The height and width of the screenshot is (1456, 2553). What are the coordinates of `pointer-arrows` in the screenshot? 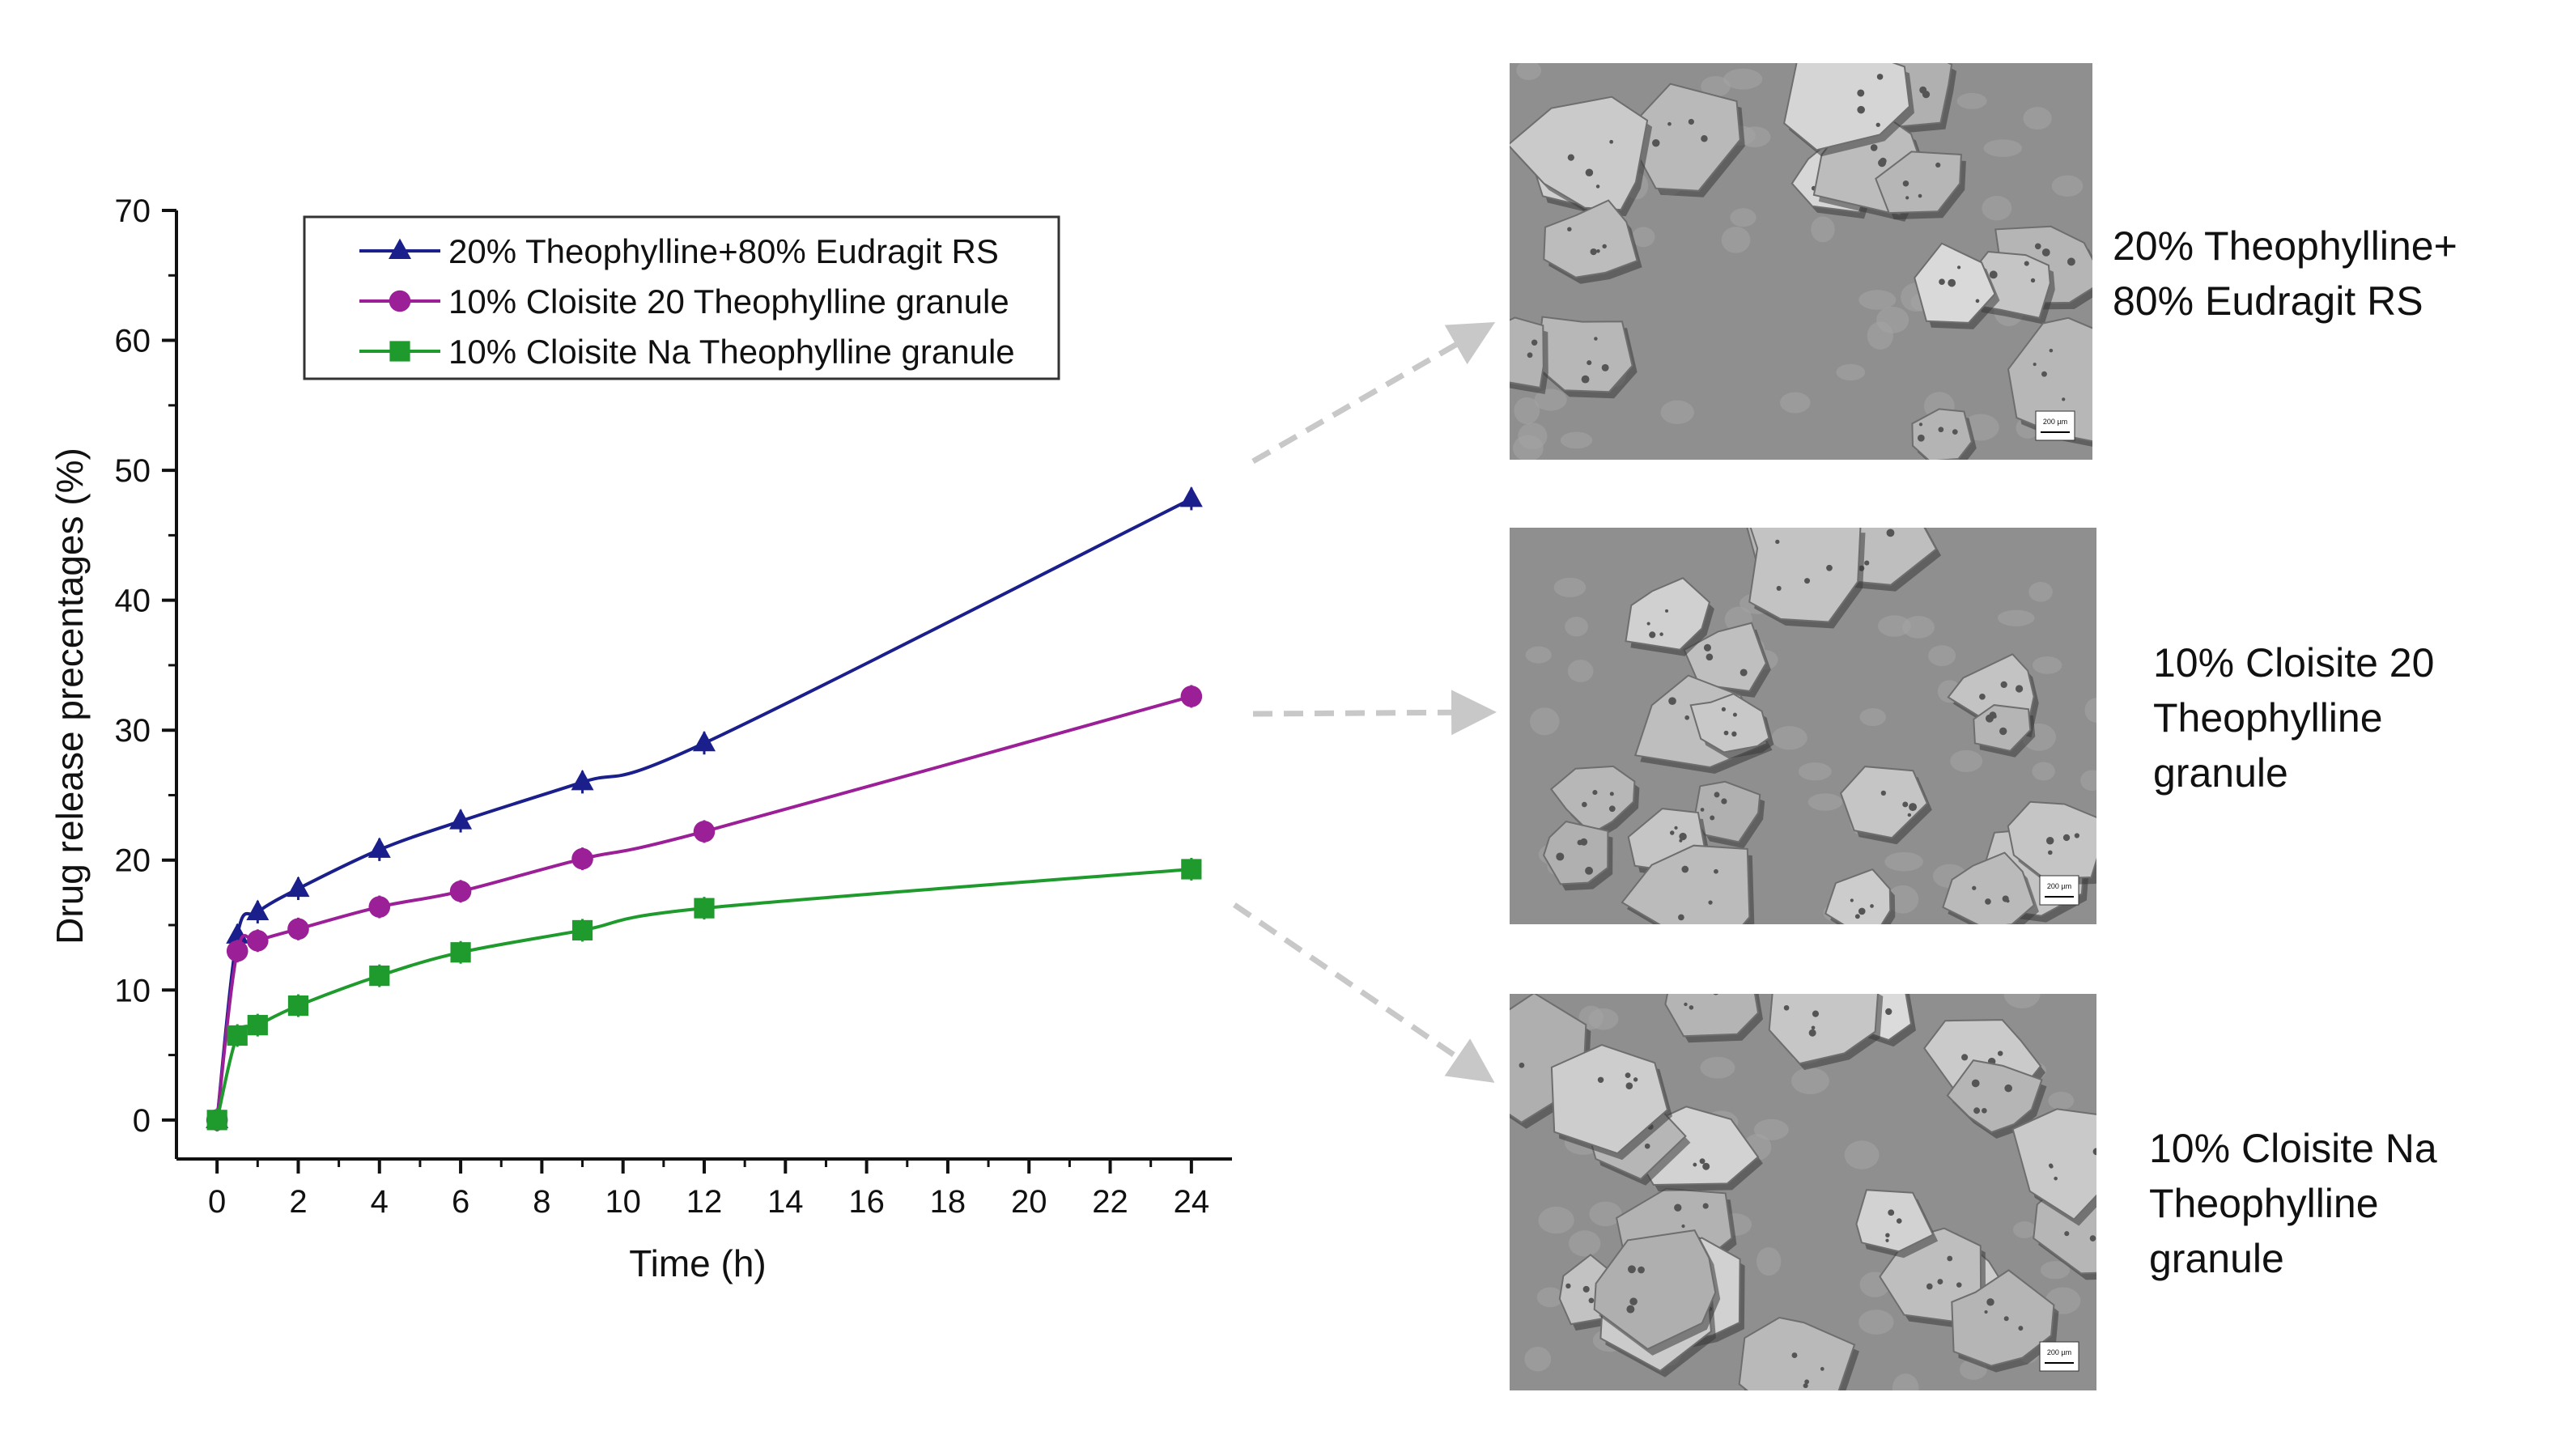 It's located at (1365, 702).